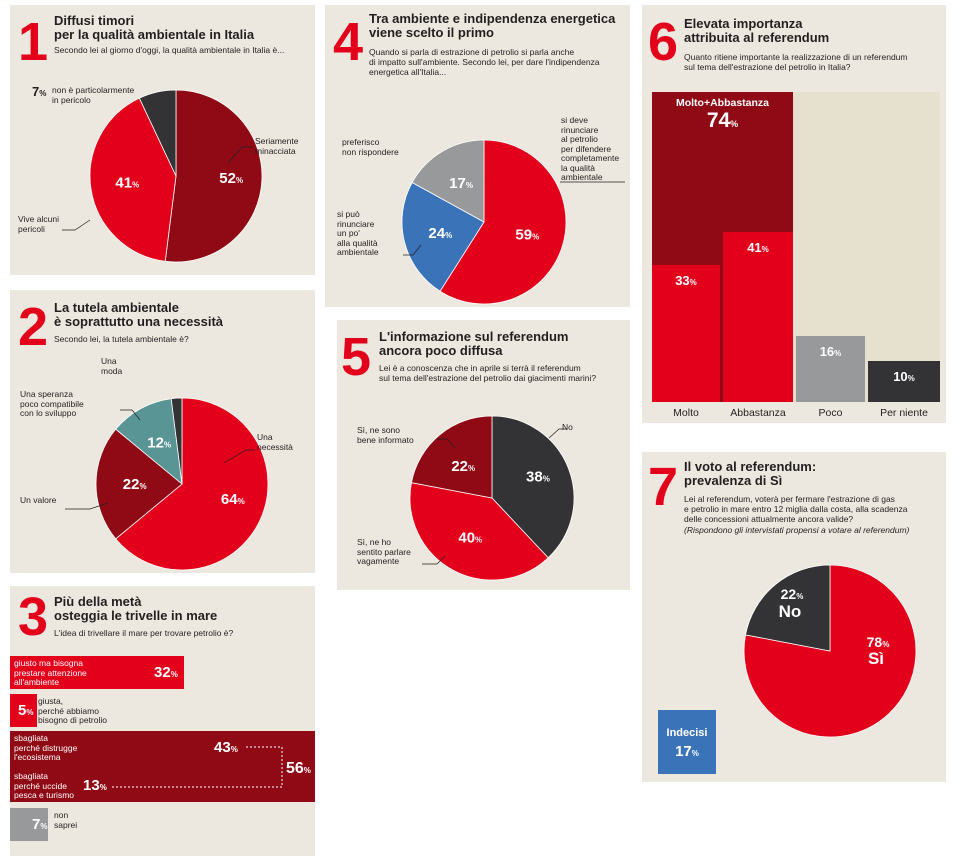  What do you see at coordinates (39, 91) in the screenshot?
I see `slice-label: 7%` at bounding box center [39, 91].